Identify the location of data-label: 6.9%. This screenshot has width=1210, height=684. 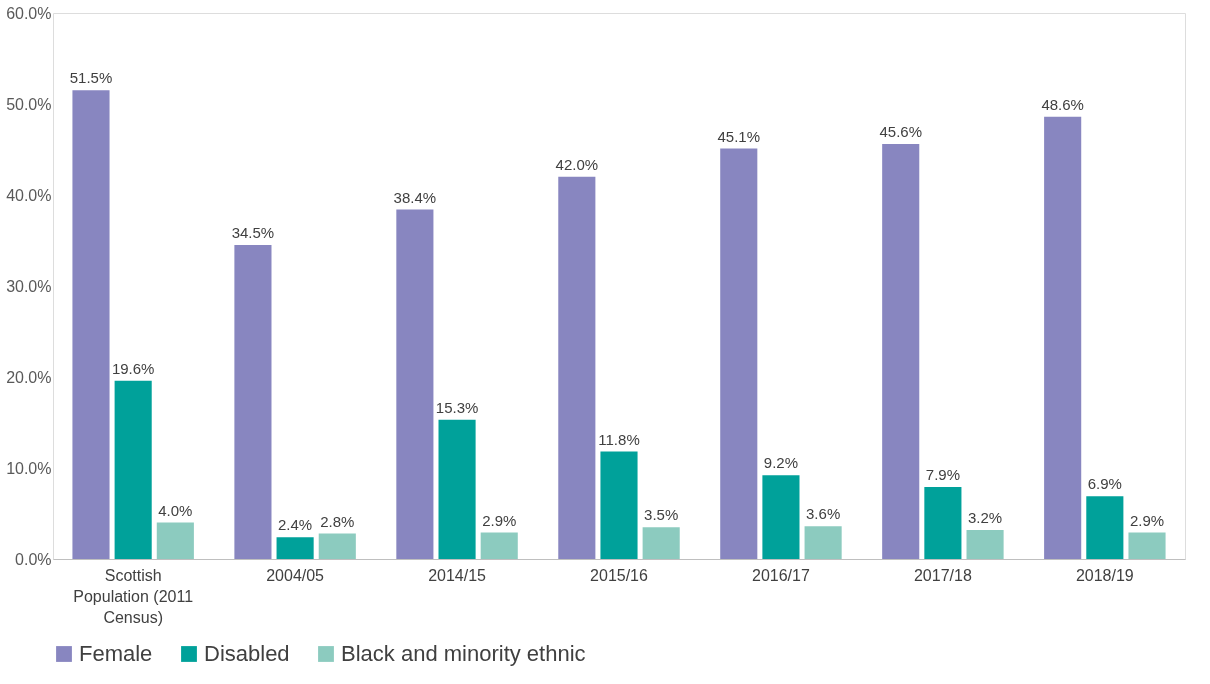
(1104, 484).